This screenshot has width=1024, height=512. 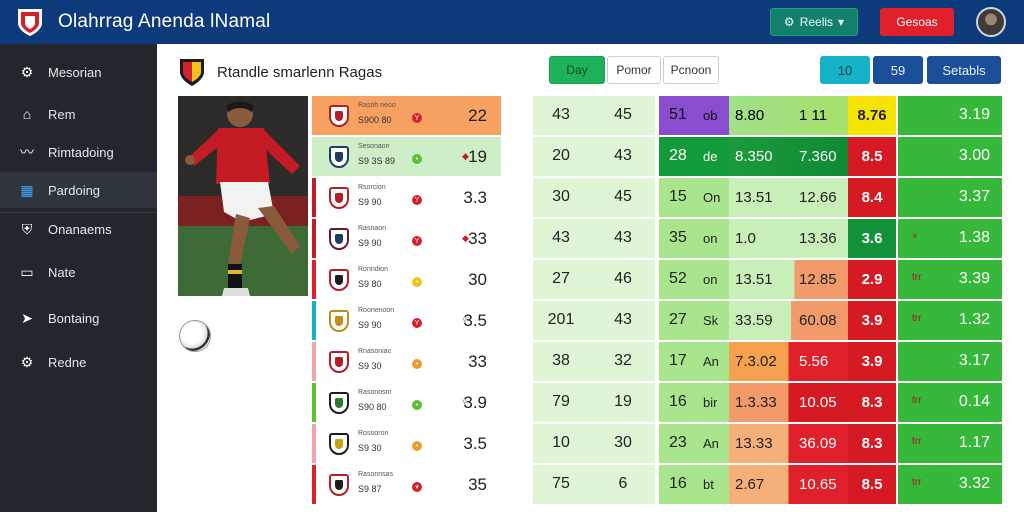 What do you see at coordinates (406, 484) in the screenshot?
I see `team-cell: Rasonnsas S9 87 ▾ 35` at bounding box center [406, 484].